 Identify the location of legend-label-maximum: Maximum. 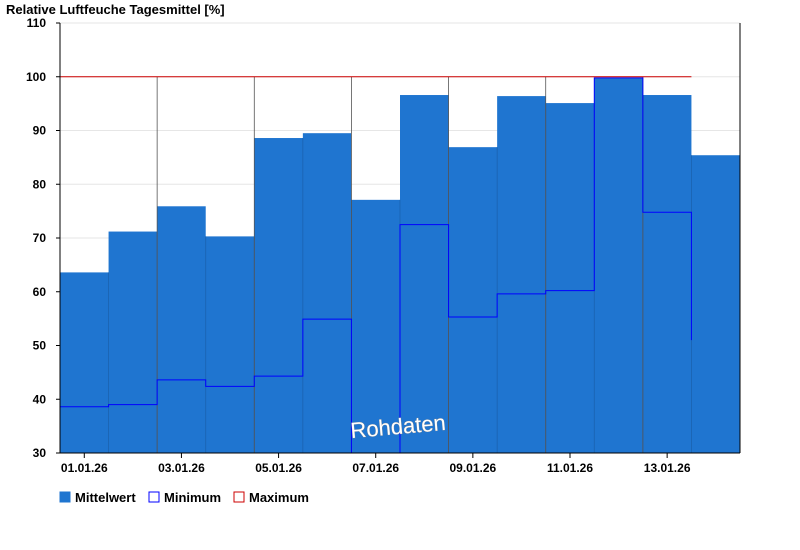
(279, 497).